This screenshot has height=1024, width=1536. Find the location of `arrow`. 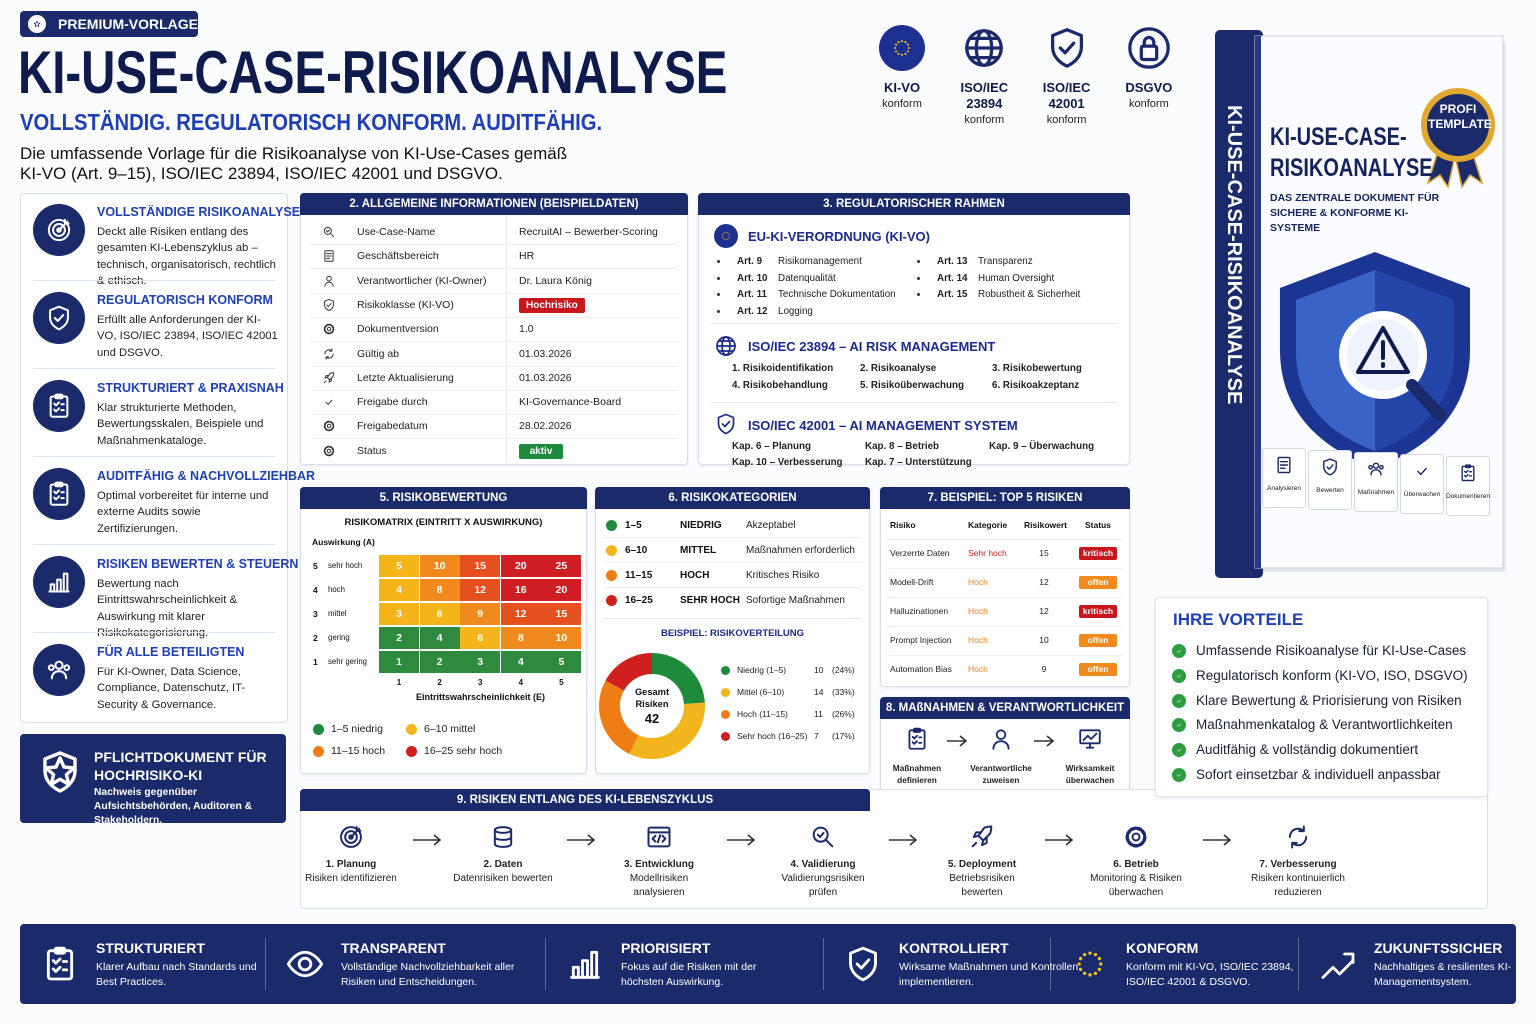

arrow is located at coordinates (427, 840).